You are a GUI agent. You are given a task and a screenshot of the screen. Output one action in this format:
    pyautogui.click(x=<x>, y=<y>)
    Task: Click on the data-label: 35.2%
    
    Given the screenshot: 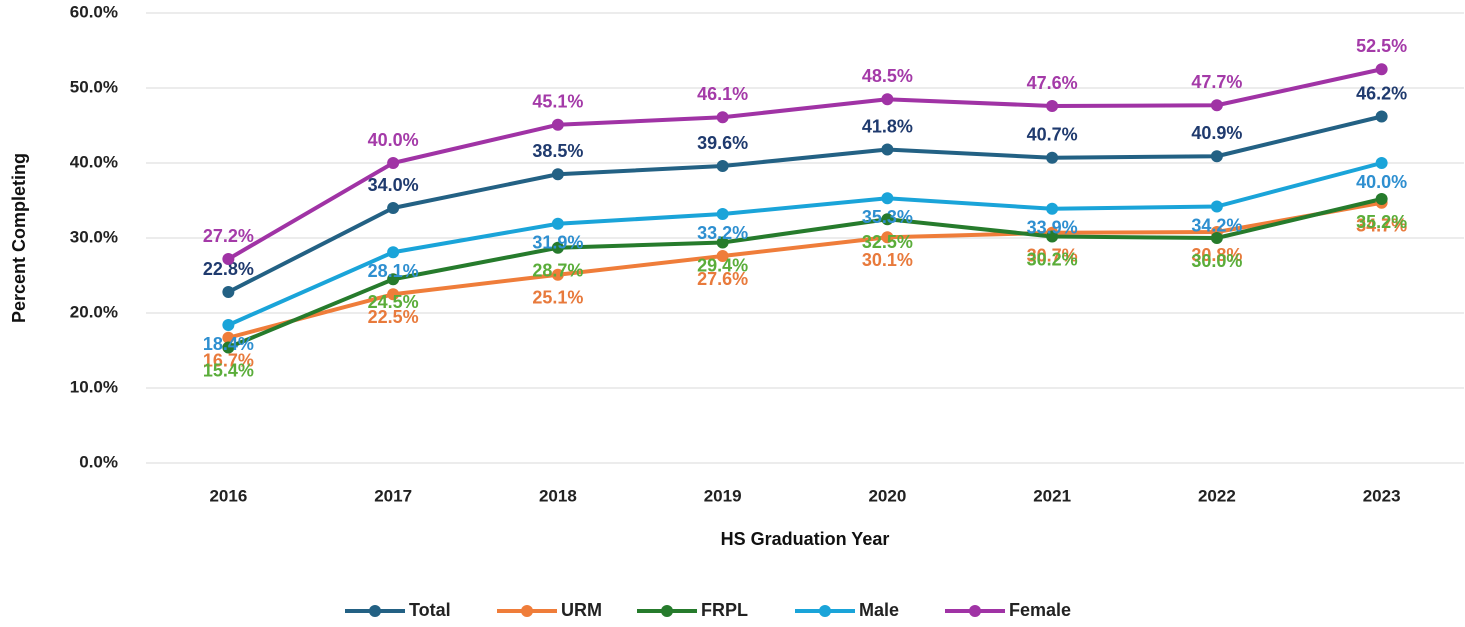 What is the action you would take?
    pyautogui.click(x=1381, y=222)
    